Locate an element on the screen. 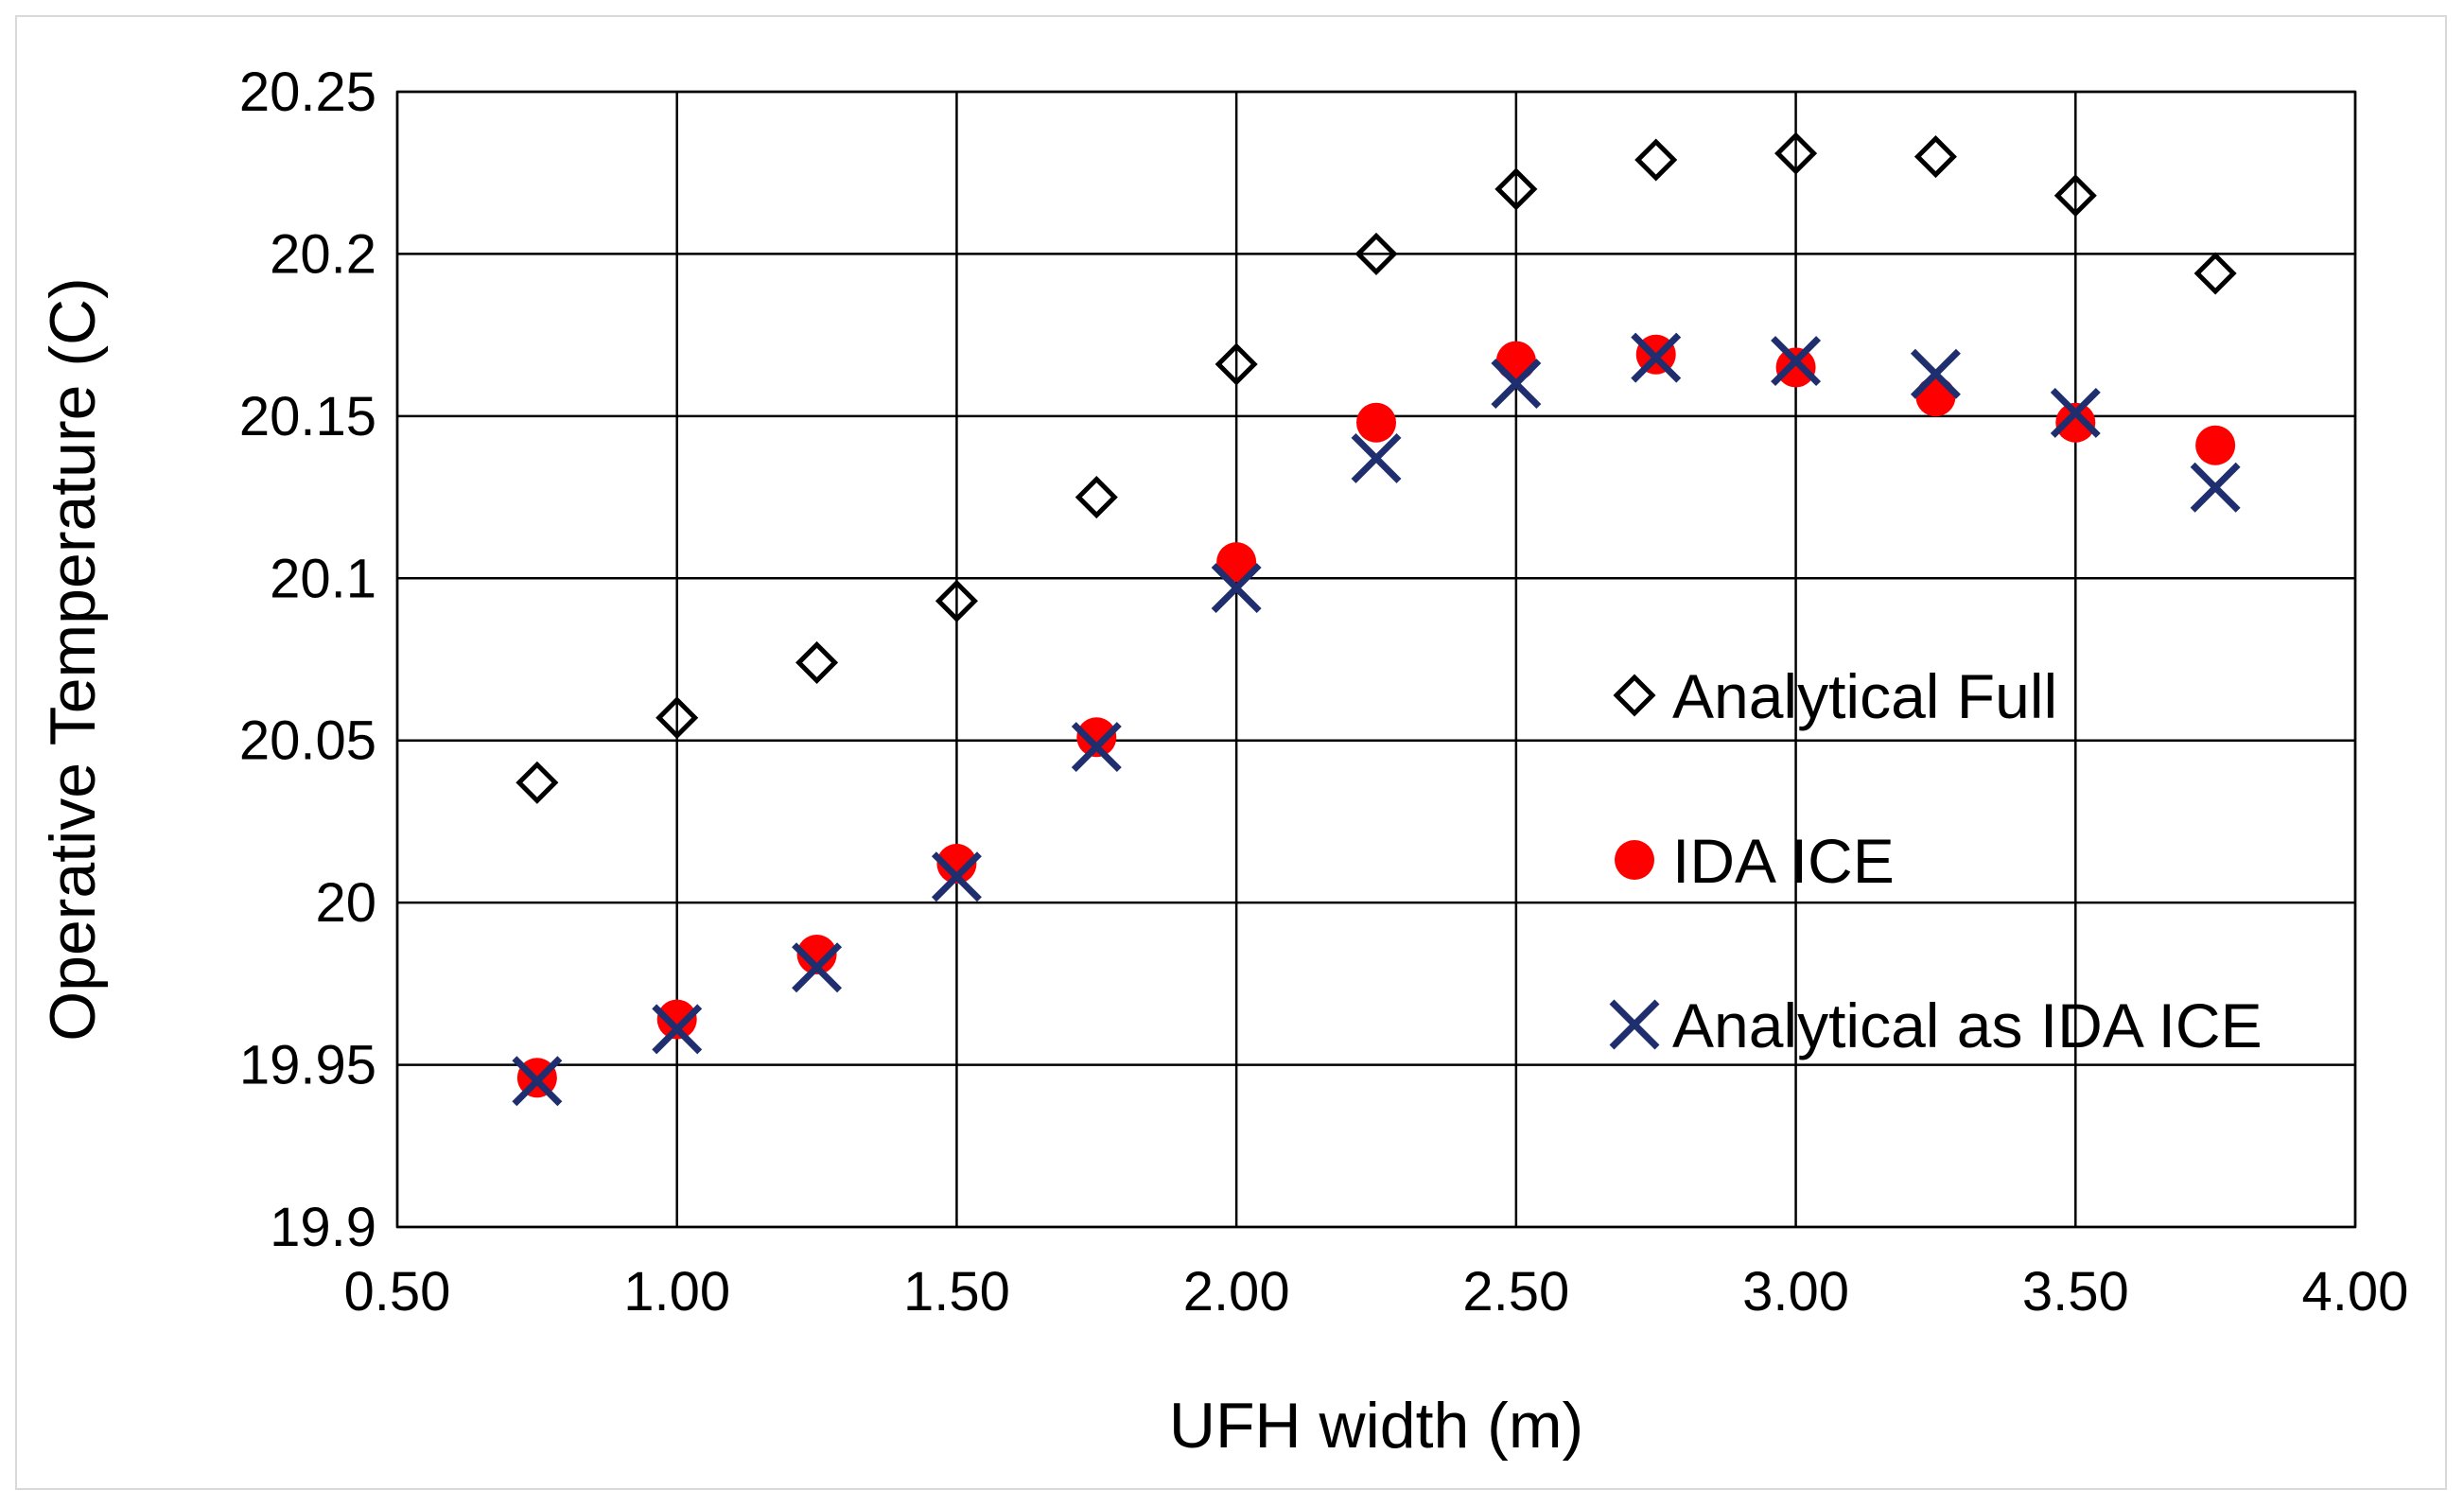 The height and width of the screenshot is (1507, 2464). legend-label: Analytical Full is located at coordinates (1864, 696).